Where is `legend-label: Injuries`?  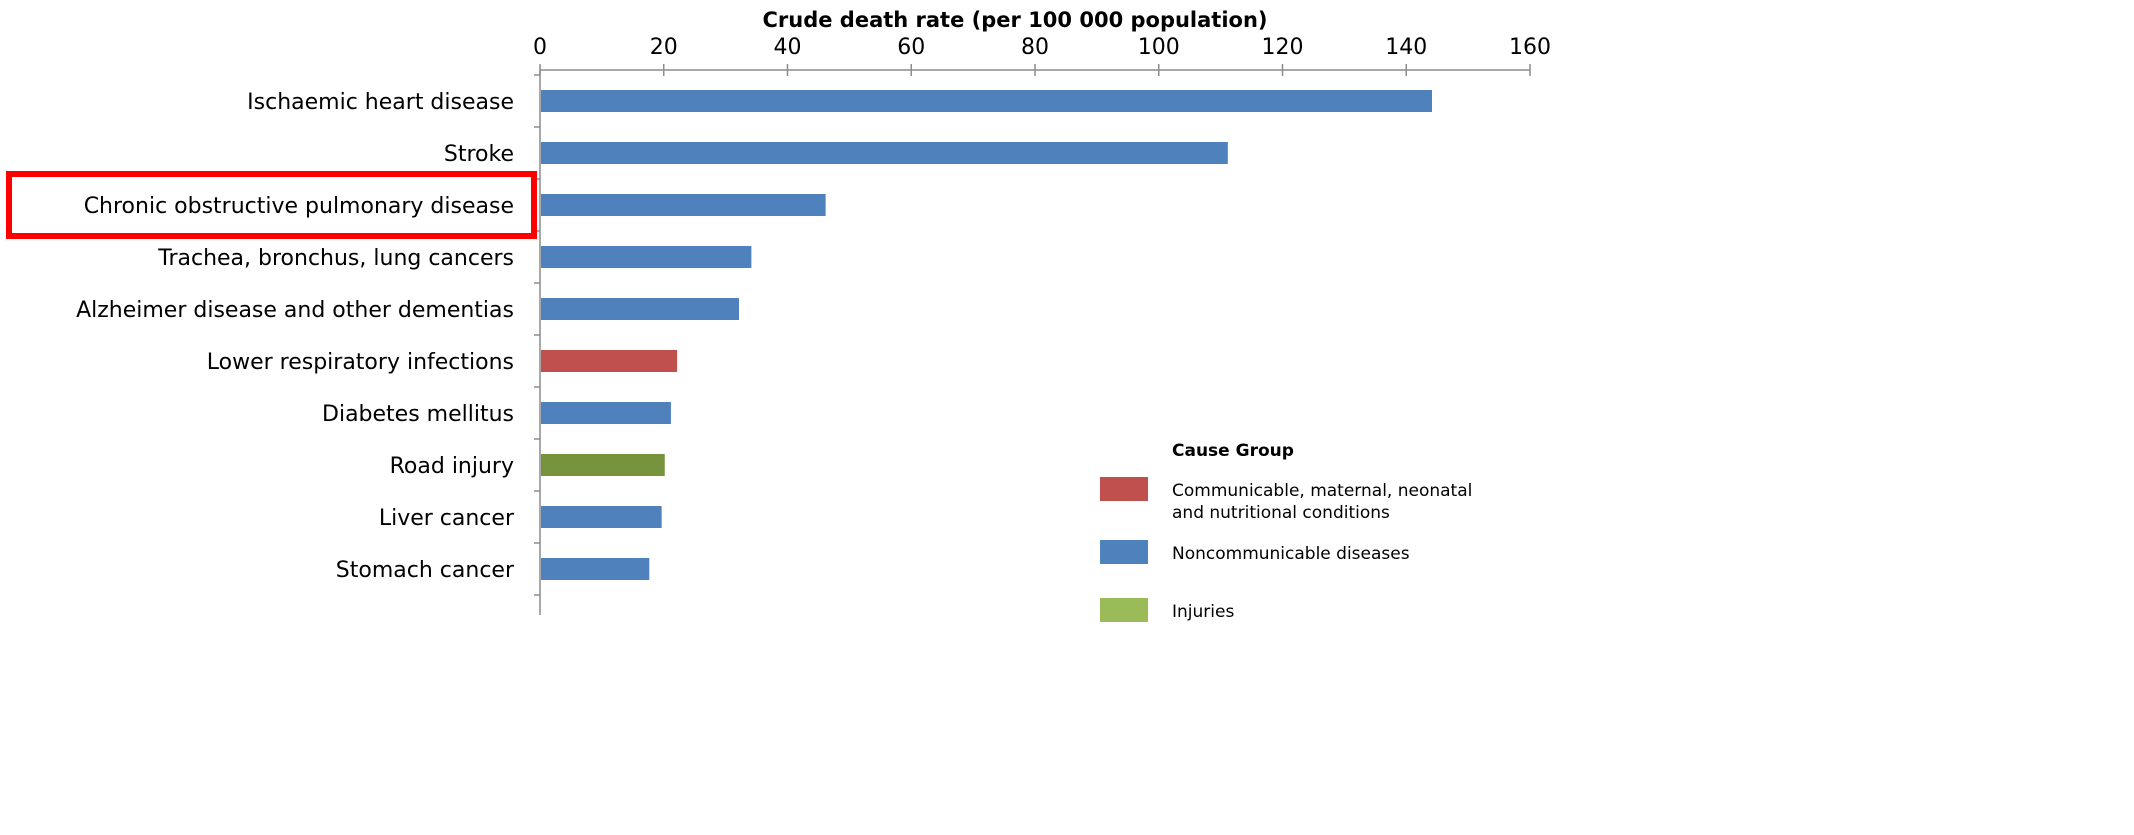
legend-label: Injuries is located at coordinates (1203, 612).